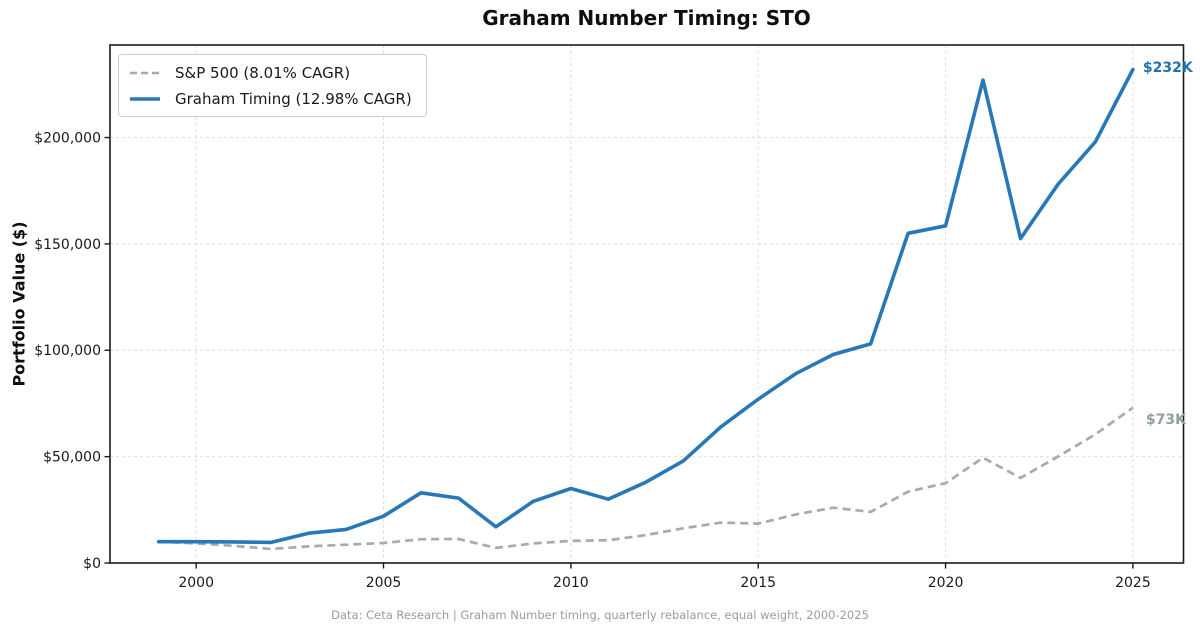  Describe the element at coordinates (67, 138) in the screenshot. I see `svg-text: $200,000` at that location.